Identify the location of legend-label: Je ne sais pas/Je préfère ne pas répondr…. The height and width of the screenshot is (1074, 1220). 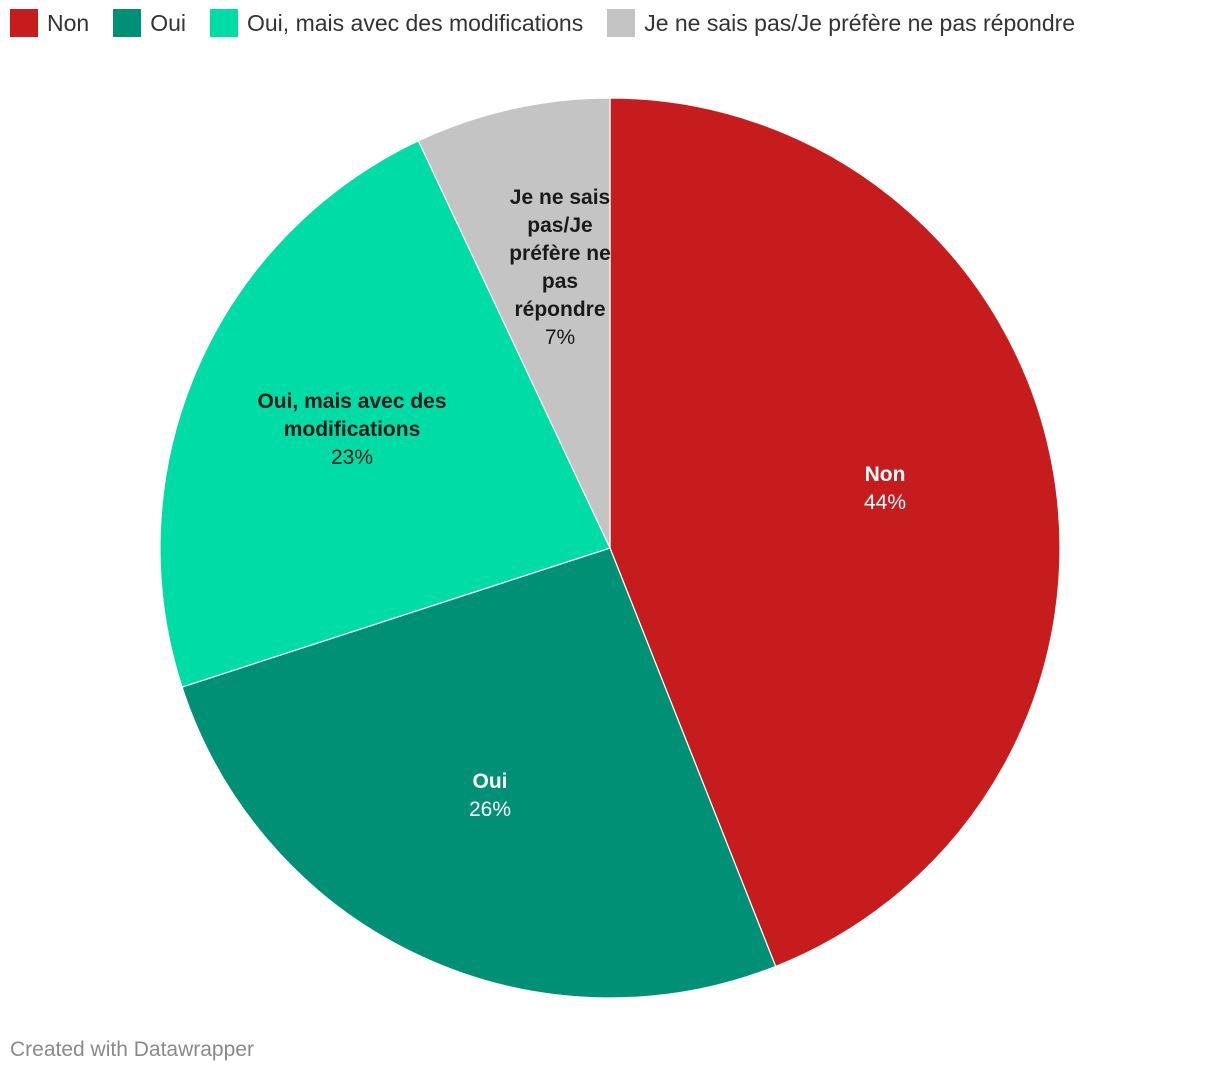
(860, 22).